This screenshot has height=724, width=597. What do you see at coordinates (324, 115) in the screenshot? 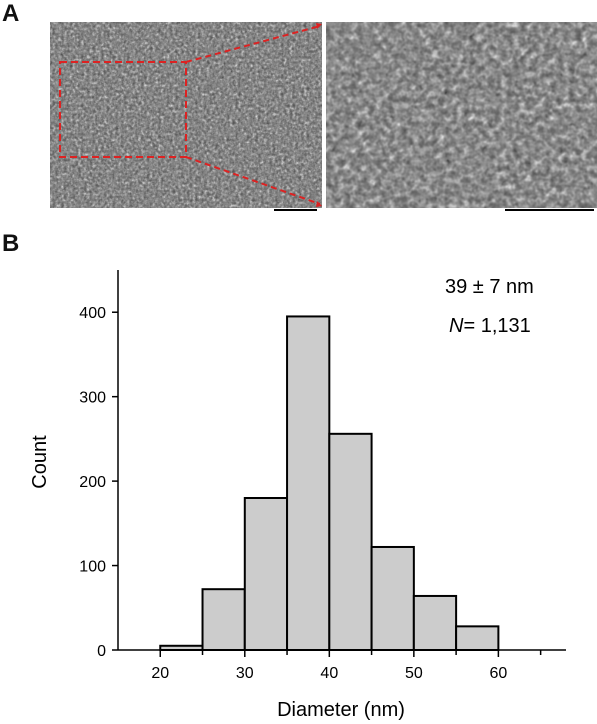
I see `sem-divider` at bounding box center [324, 115].